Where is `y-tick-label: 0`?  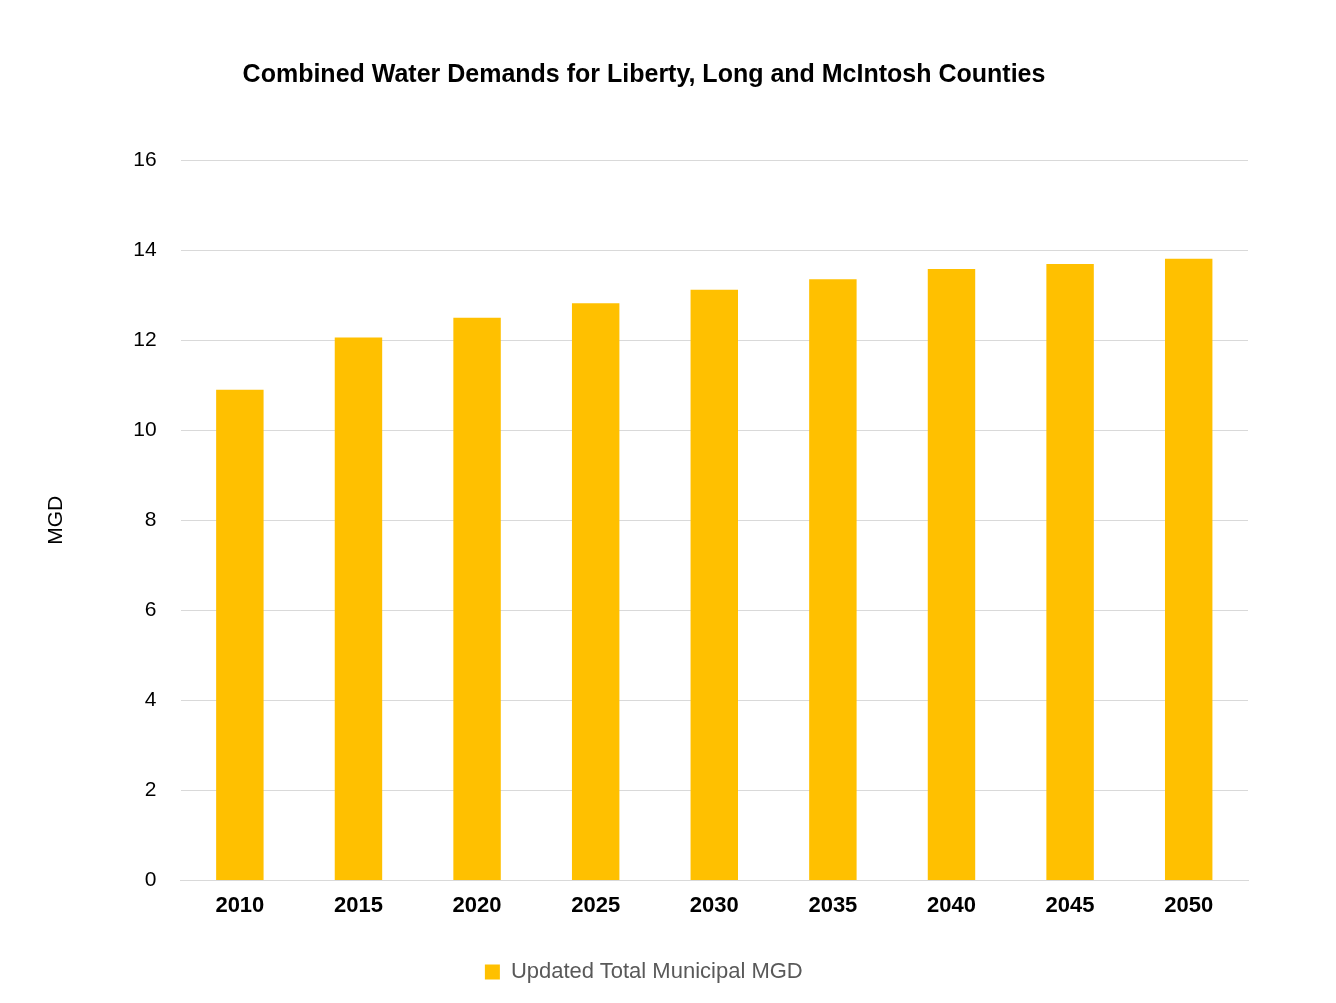 y-tick-label: 0 is located at coordinates (150, 879).